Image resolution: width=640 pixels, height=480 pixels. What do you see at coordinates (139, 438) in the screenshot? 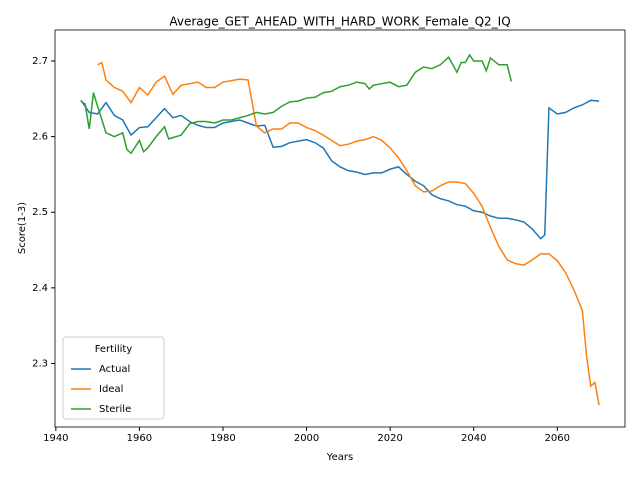
I see `x-tick-label: 1960` at bounding box center [139, 438].